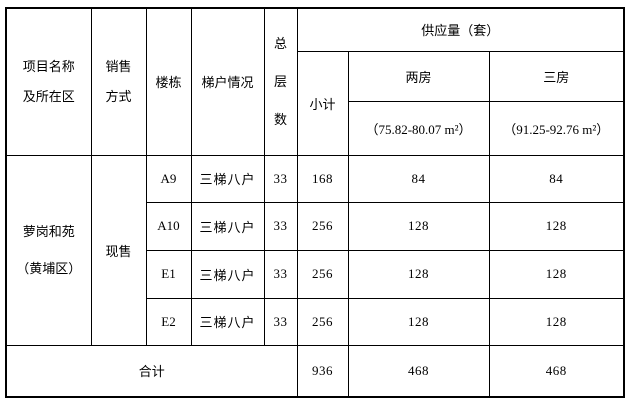 Image resolution: width=627 pixels, height=403 pixels. I want to click on header-project-column: 项目名称 及所在区, so click(48, 81).